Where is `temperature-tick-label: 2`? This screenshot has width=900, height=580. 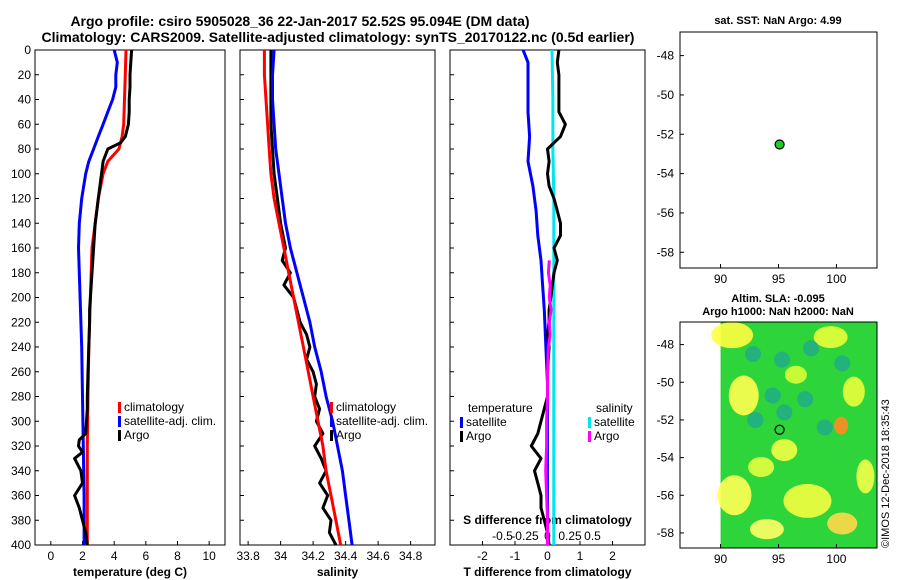
temperature-tick-label: 2 is located at coordinates (82, 556).